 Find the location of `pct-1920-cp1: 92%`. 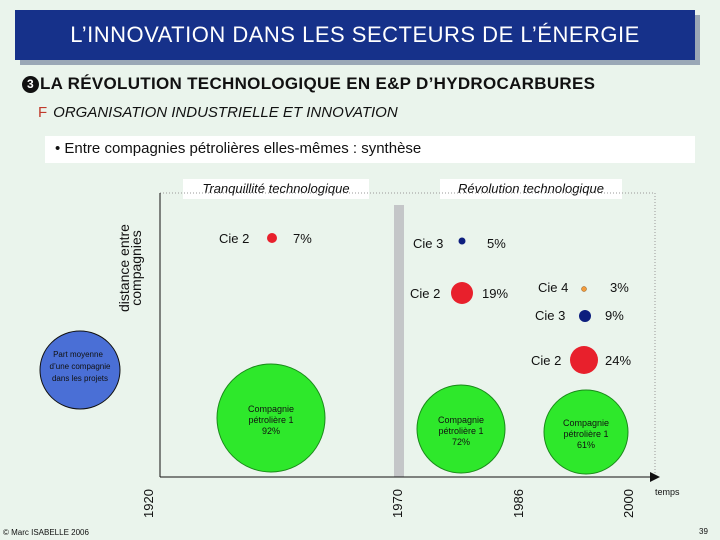

pct-1920-cp1: 92% is located at coordinates (271, 431).